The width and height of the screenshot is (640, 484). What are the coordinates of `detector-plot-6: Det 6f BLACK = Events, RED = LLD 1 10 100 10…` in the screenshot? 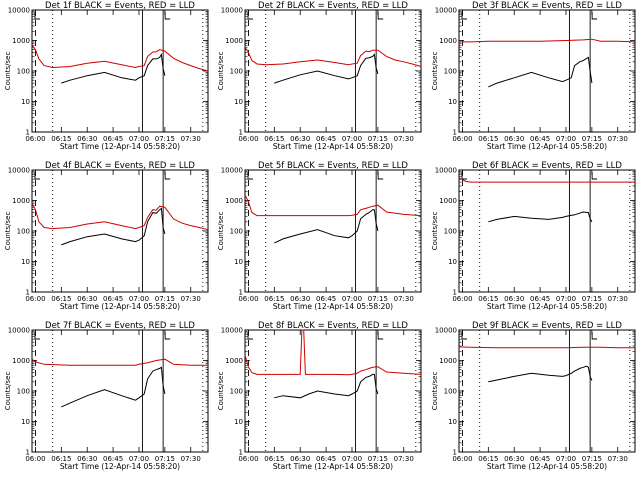 It's located at (533, 236).